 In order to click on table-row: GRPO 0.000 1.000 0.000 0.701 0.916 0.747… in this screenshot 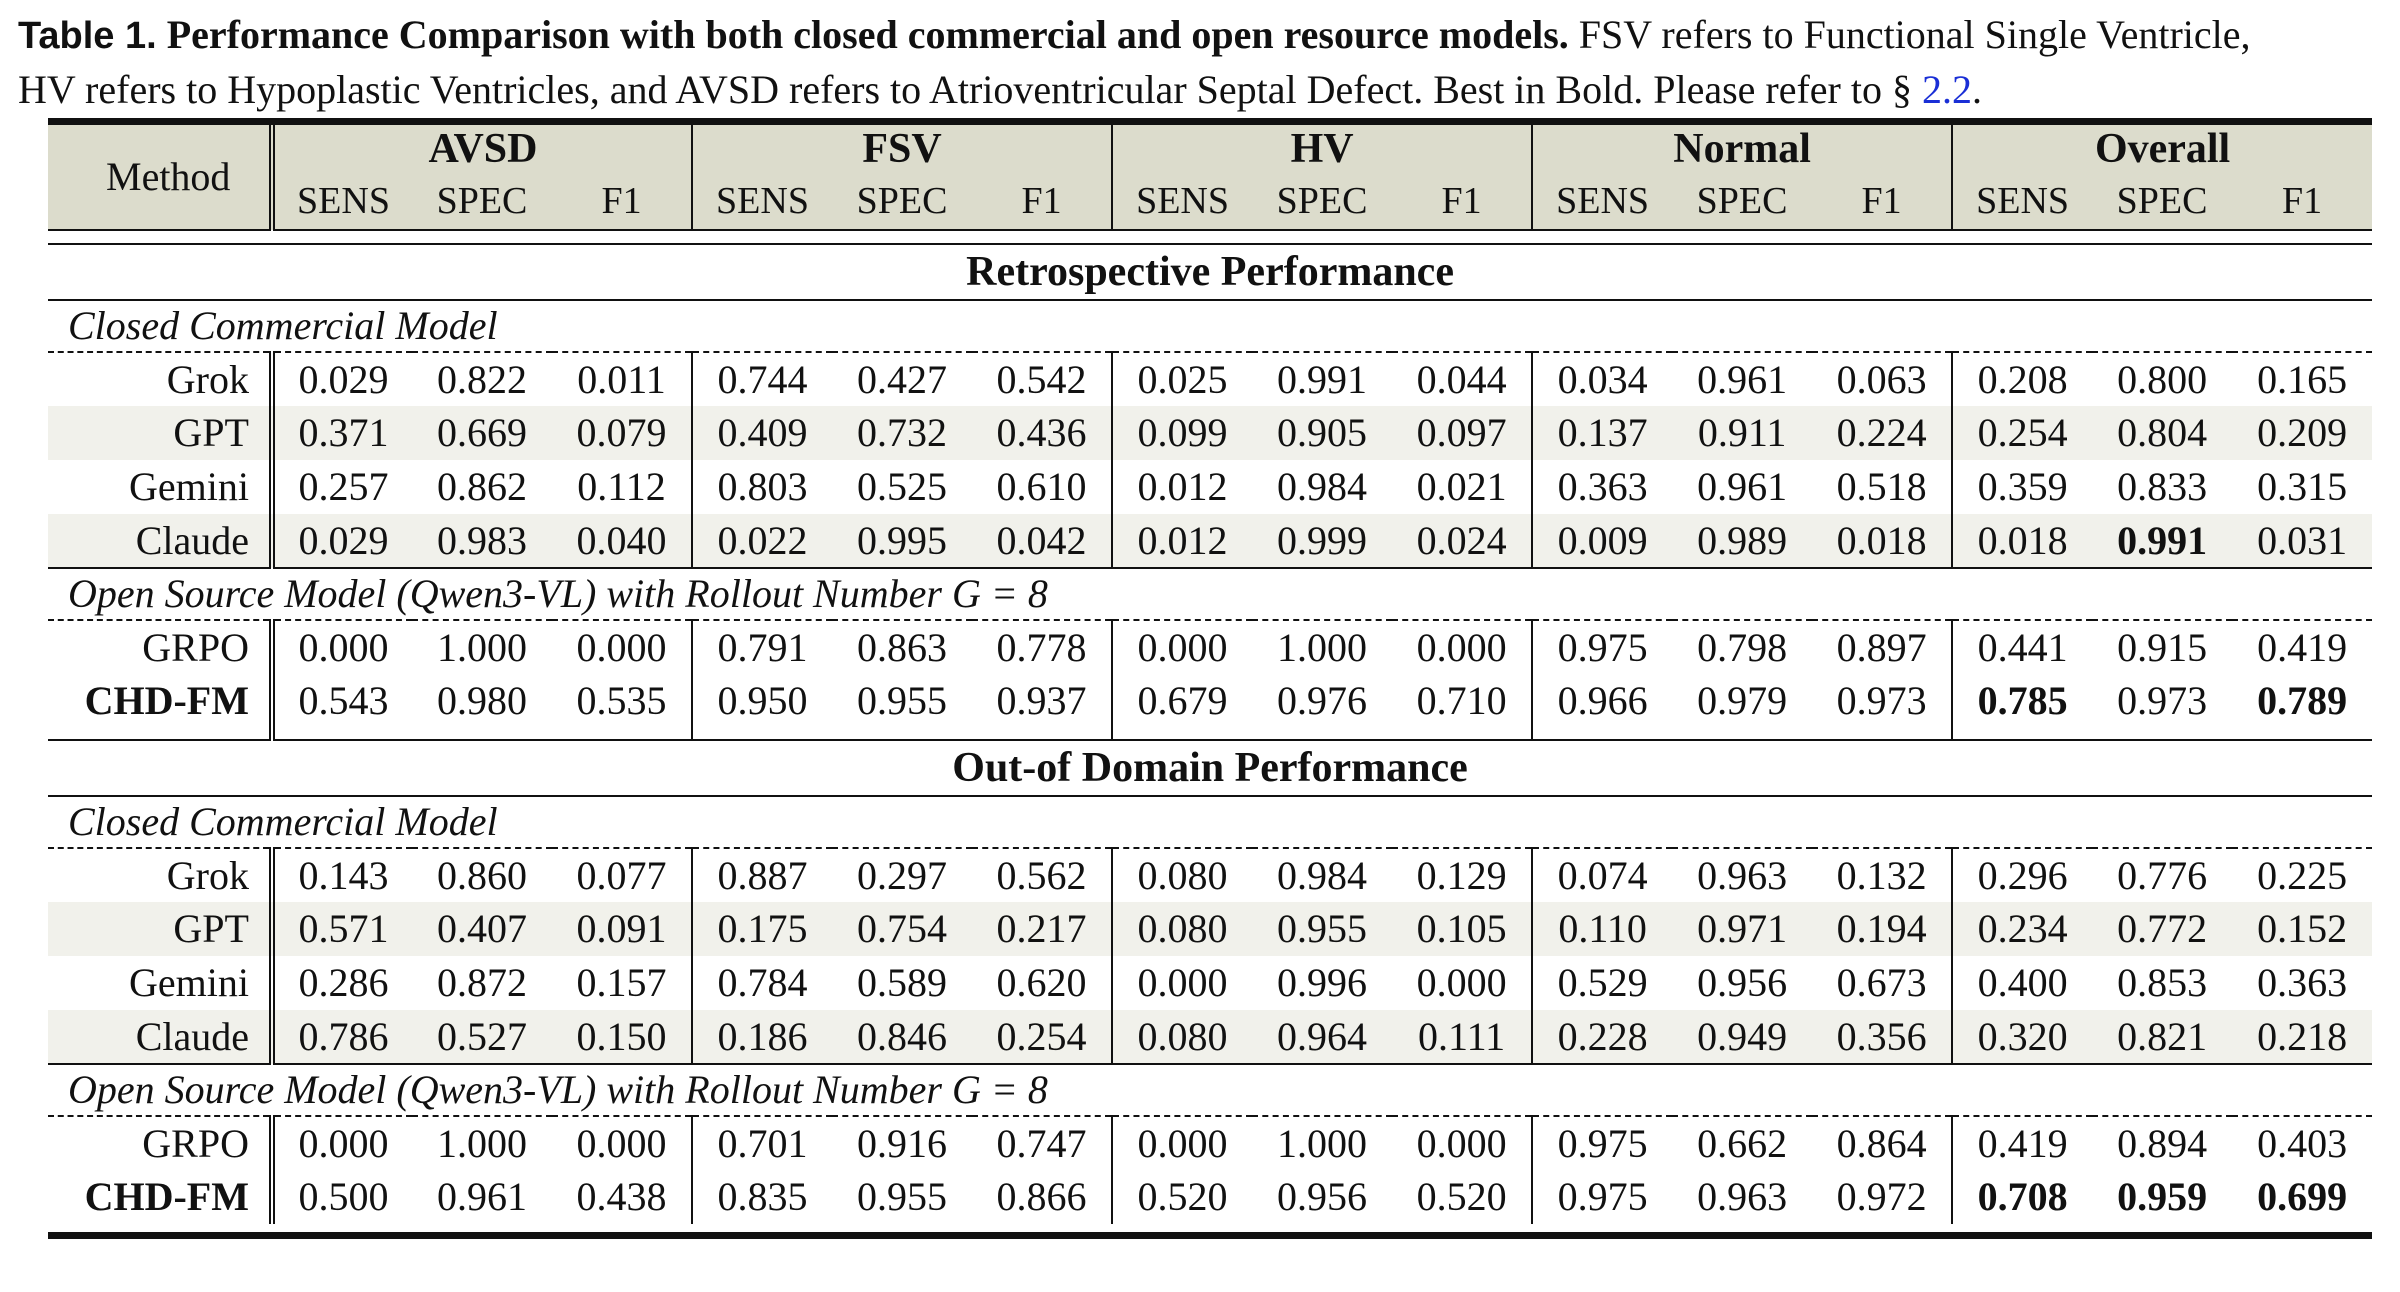, I will do `click(1210, 1142)`.